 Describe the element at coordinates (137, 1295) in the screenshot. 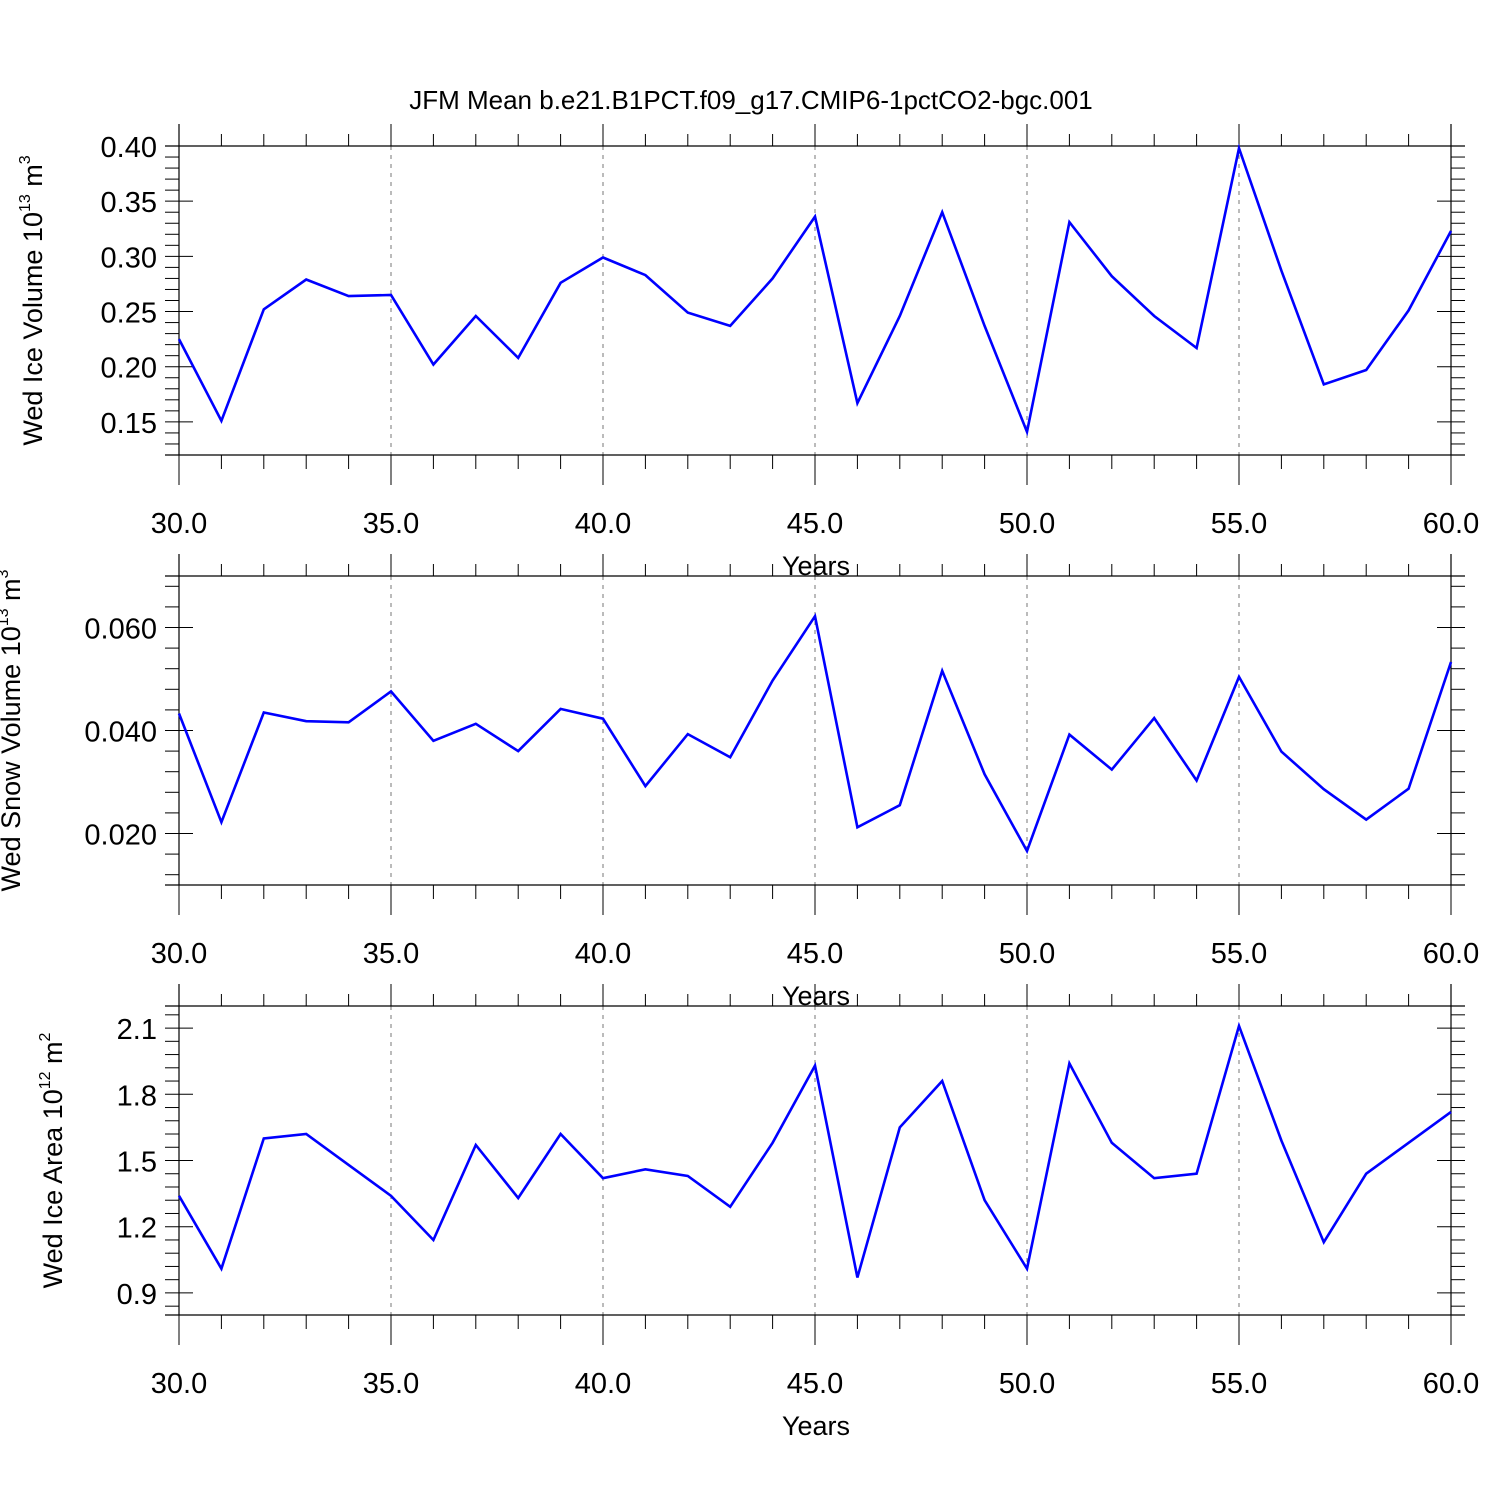

I see `y-tick-label: 0.9` at that location.